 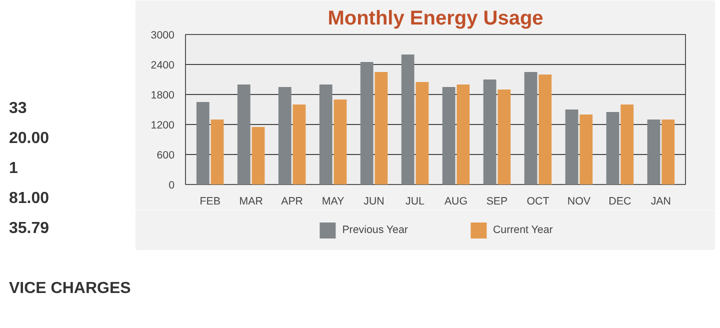 I want to click on legend-label: Previous Year, so click(x=375, y=230).